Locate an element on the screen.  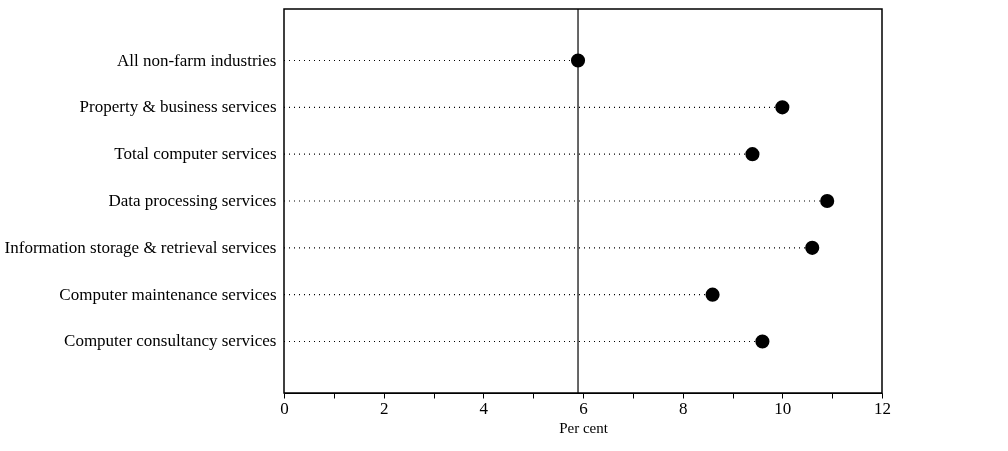
x-axis-title: Per cent is located at coordinates (584, 427).